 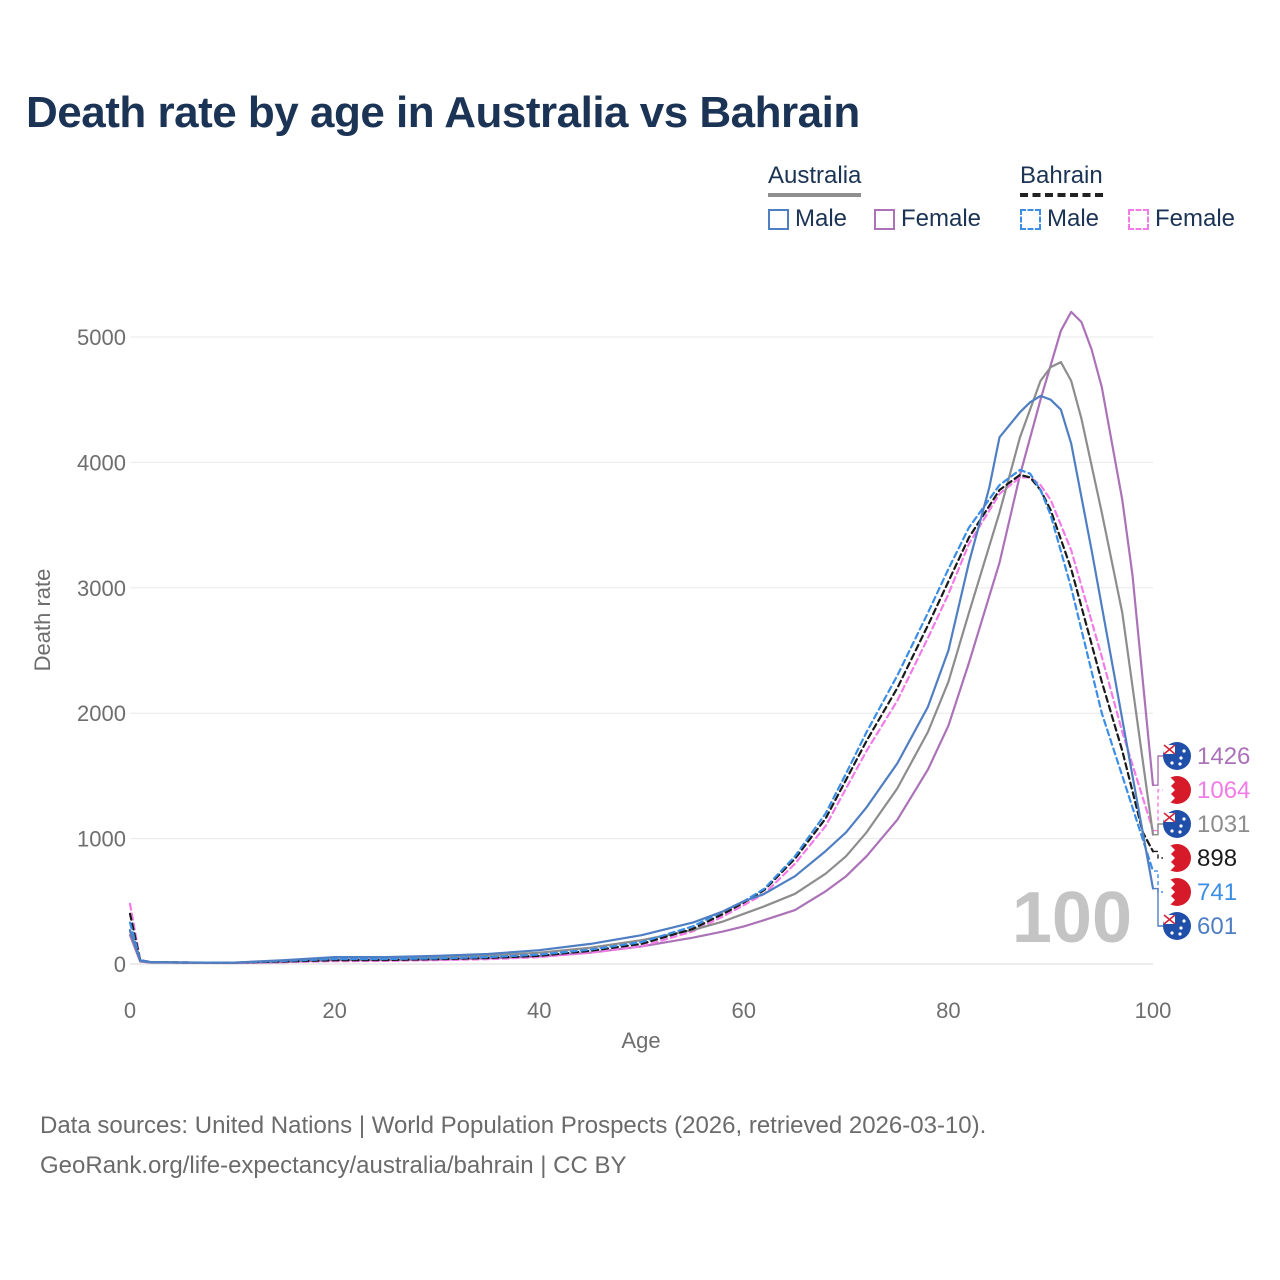 What do you see at coordinates (130, 1010) in the screenshot?
I see `x-tick-label: 0` at bounding box center [130, 1010].